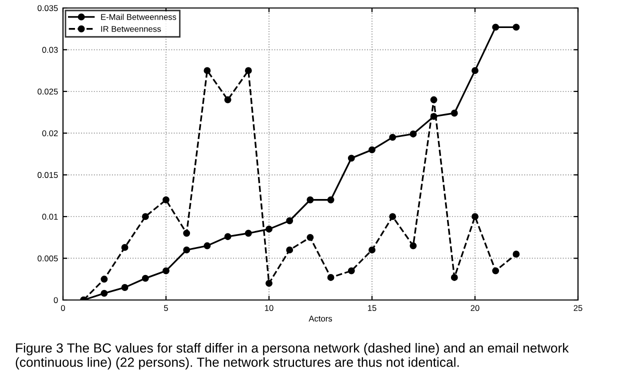 The height and width of the screenshot is (386, 626). I want to click on y-tick-label: 0.03, so click(50, 49).